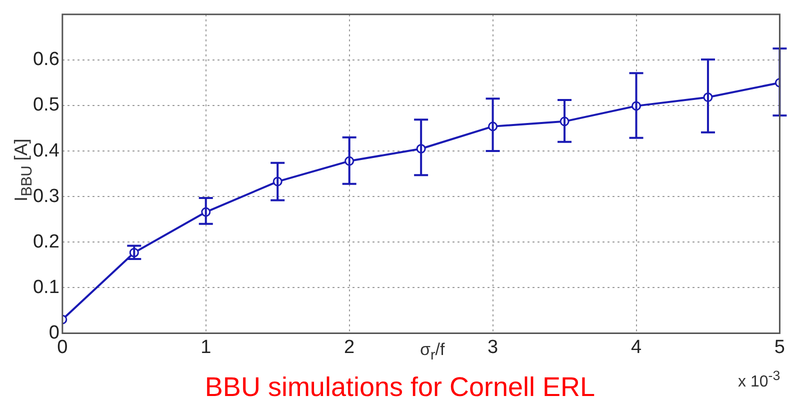 The height and width of the screenshot is (412, 788). What do you see at coordinates (46, 59) in the screenshot?
I see `y-tick-label: 0.6` at bounding box center [46, 59].